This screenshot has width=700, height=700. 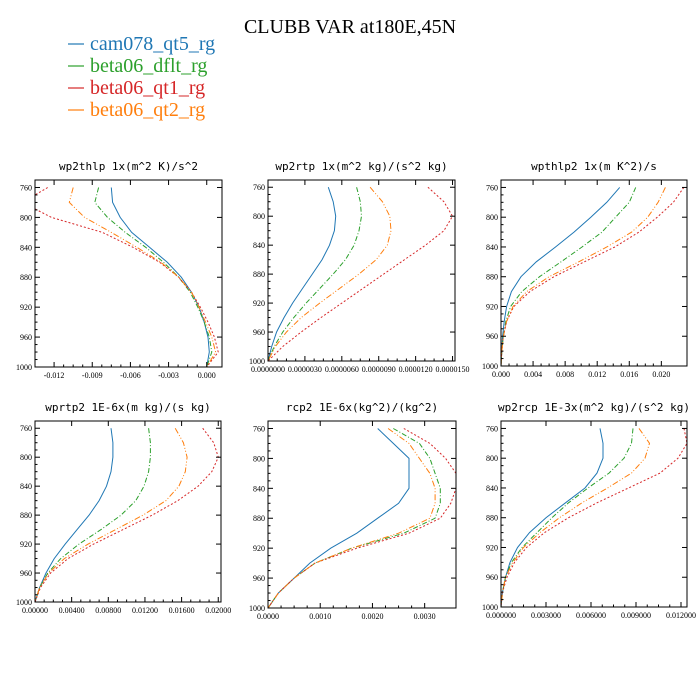 What do you see at coordinates (108, 610) in the screenshot?
I see `x-tick-label: 0.00800` at bounding box center [108, 610].